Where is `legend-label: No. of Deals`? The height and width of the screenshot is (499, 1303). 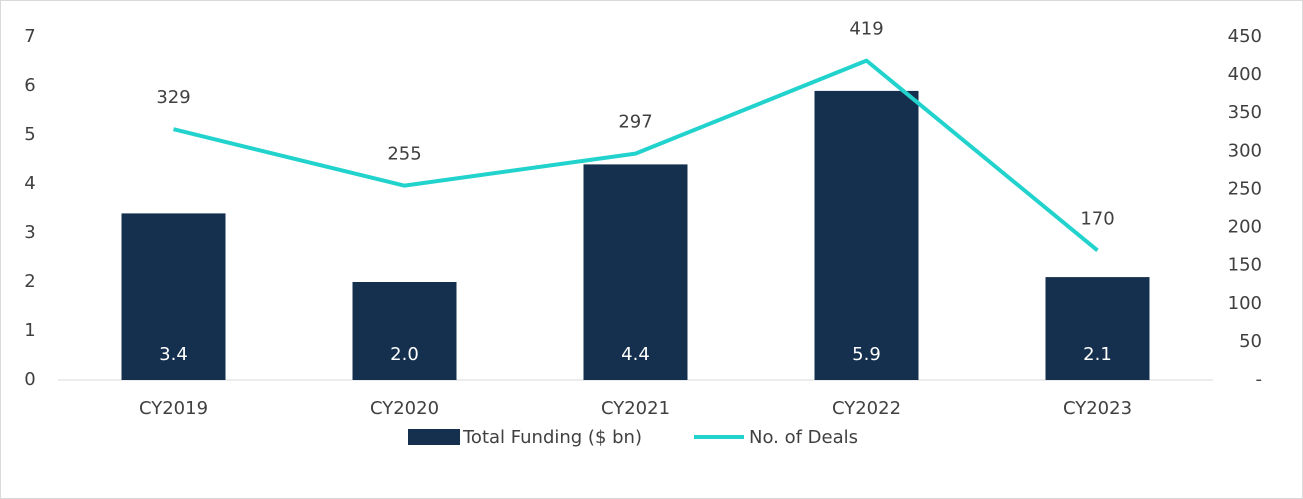
legend-label: No. of Deals is located at coordinates (803, 437).